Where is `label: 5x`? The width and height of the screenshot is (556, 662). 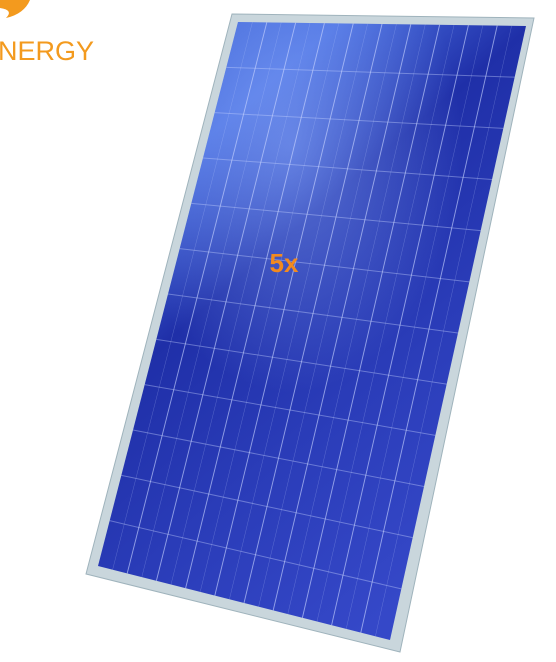
label: 5x is located at coordinates (284, 263).